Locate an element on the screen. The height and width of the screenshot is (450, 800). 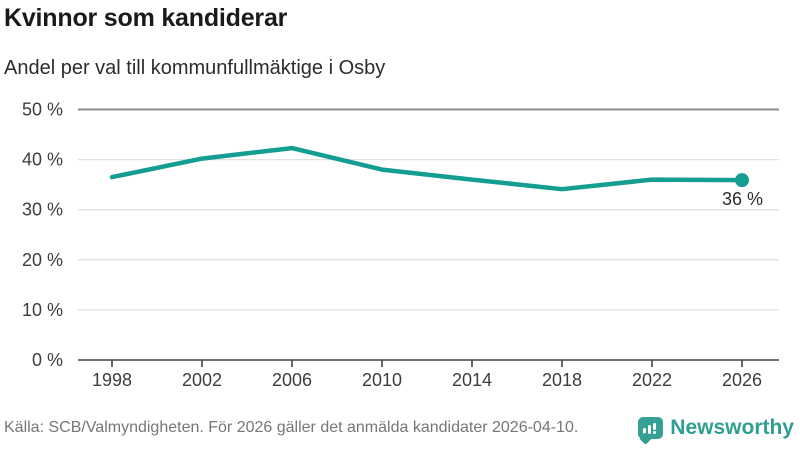
x-tick-label: 2002 is located at coordinates (202, 380).